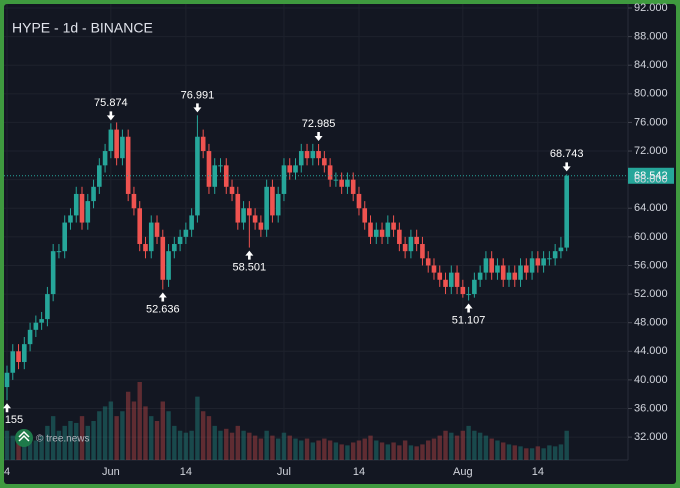 The height and width of the screenshot is (488, 680). I want to click on watermark: © tree.news, so click(63, 439).